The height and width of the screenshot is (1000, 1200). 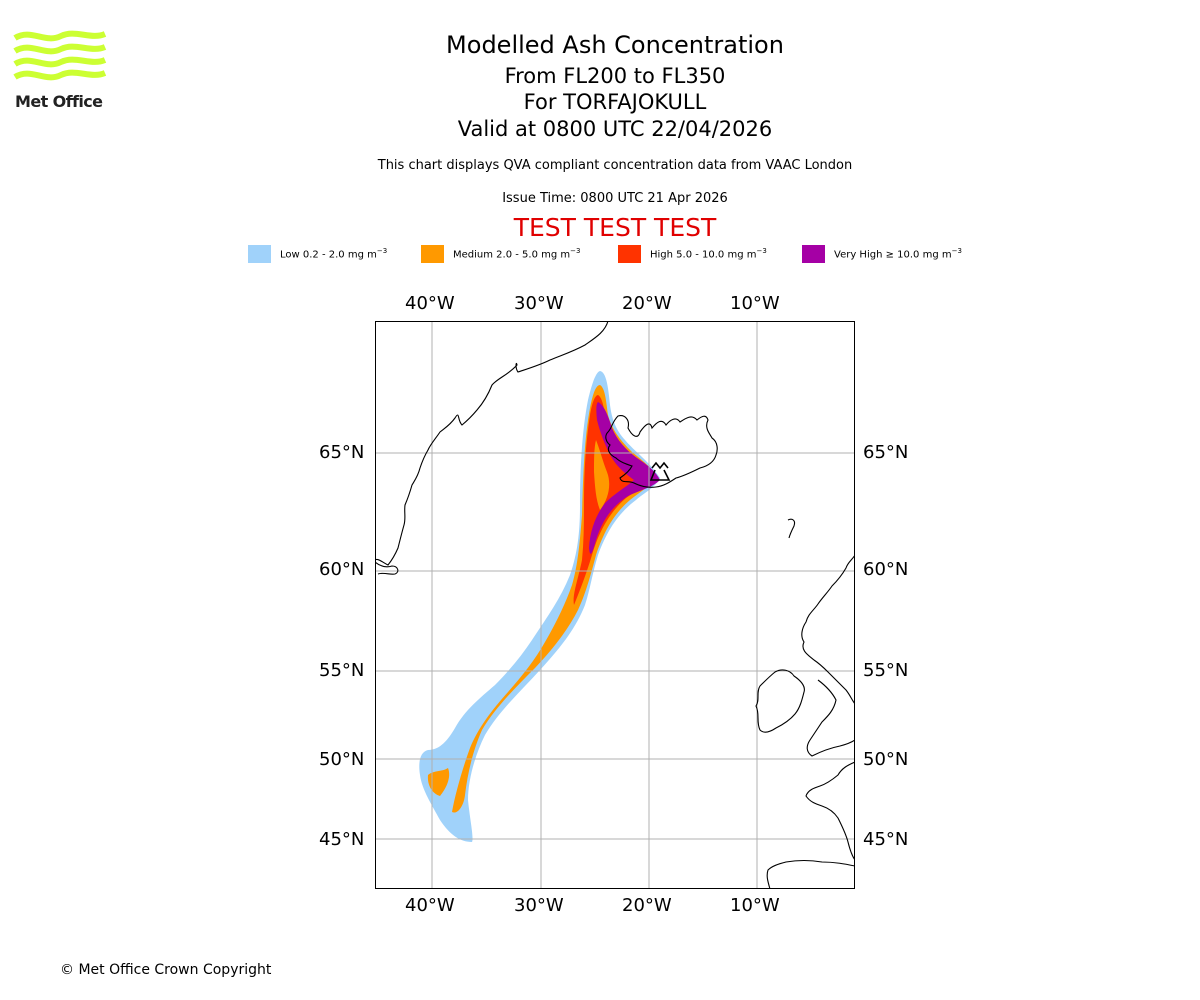 I want to click on coastline-greenland, so click(x=492, y=443).